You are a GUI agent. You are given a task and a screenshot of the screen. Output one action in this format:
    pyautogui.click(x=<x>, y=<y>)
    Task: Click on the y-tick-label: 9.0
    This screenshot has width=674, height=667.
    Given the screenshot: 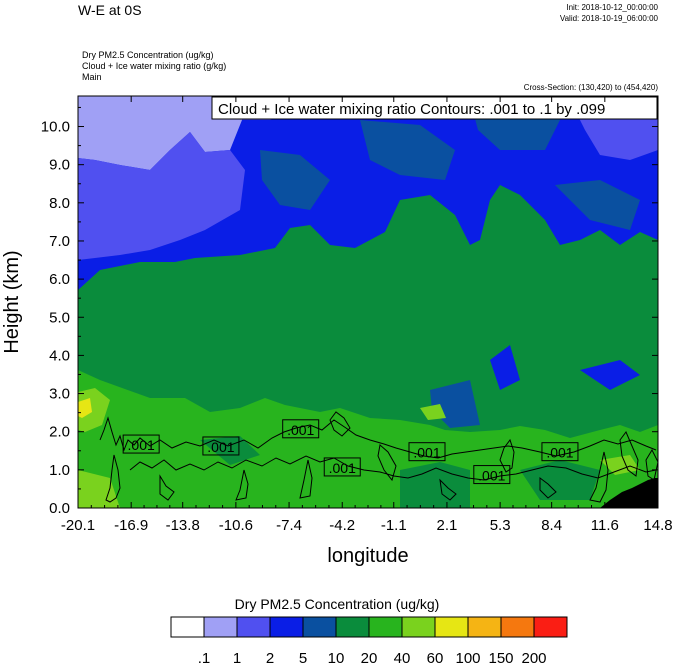 What is the action you would take?
    pyautogui.click(x=59, y=165)
    